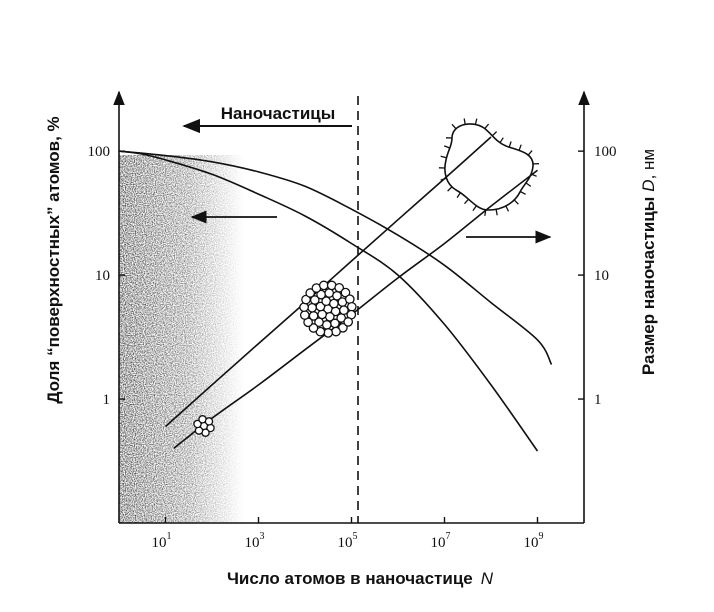  I want to click on y-axis-right-label: Размер наночастицы D, нм, so click(648, 262).